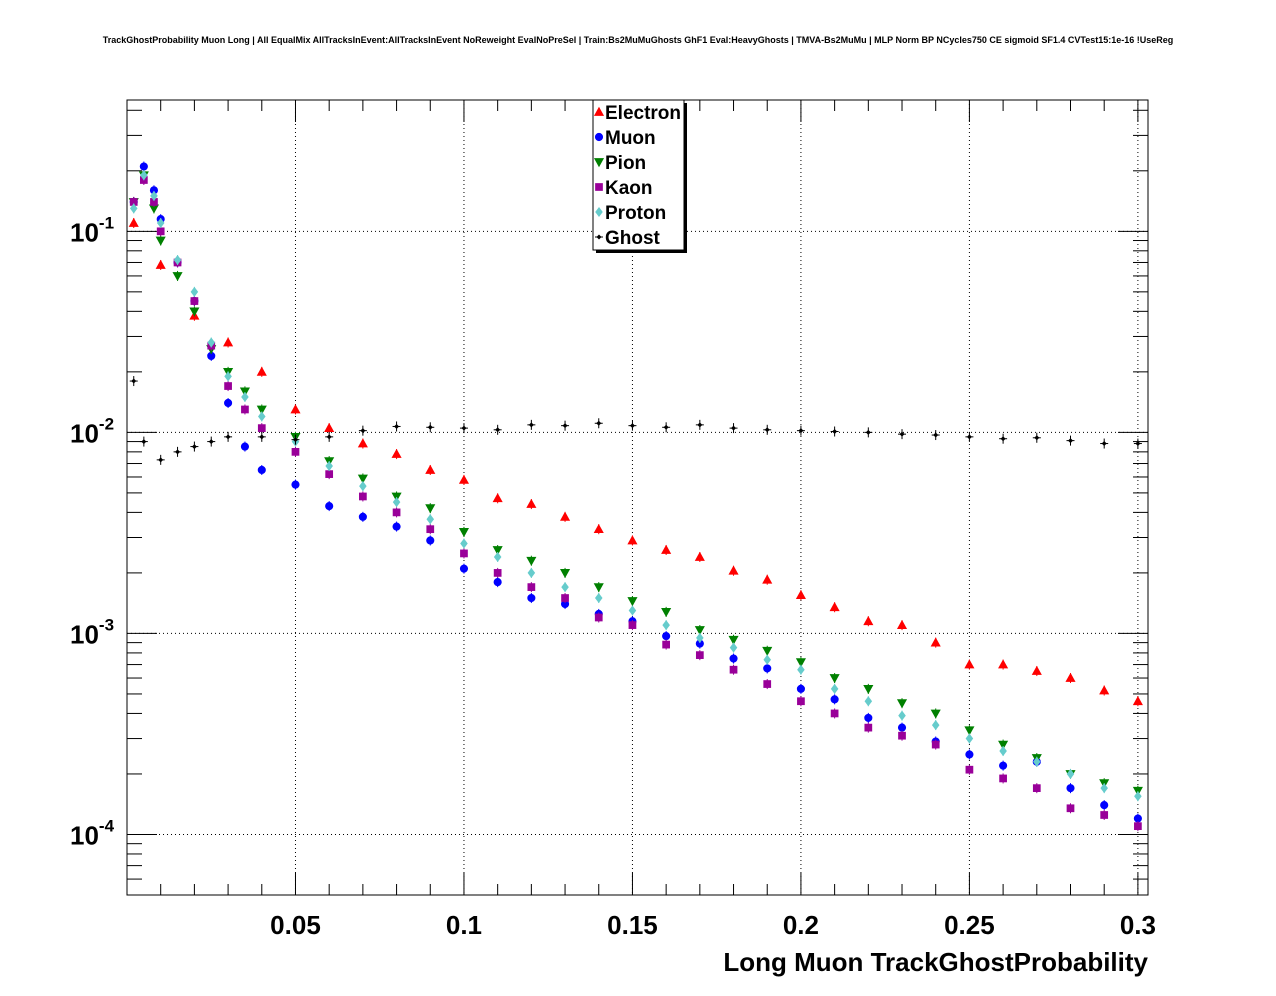  I want to click on legend-label: Kaon, so click(629, 188).